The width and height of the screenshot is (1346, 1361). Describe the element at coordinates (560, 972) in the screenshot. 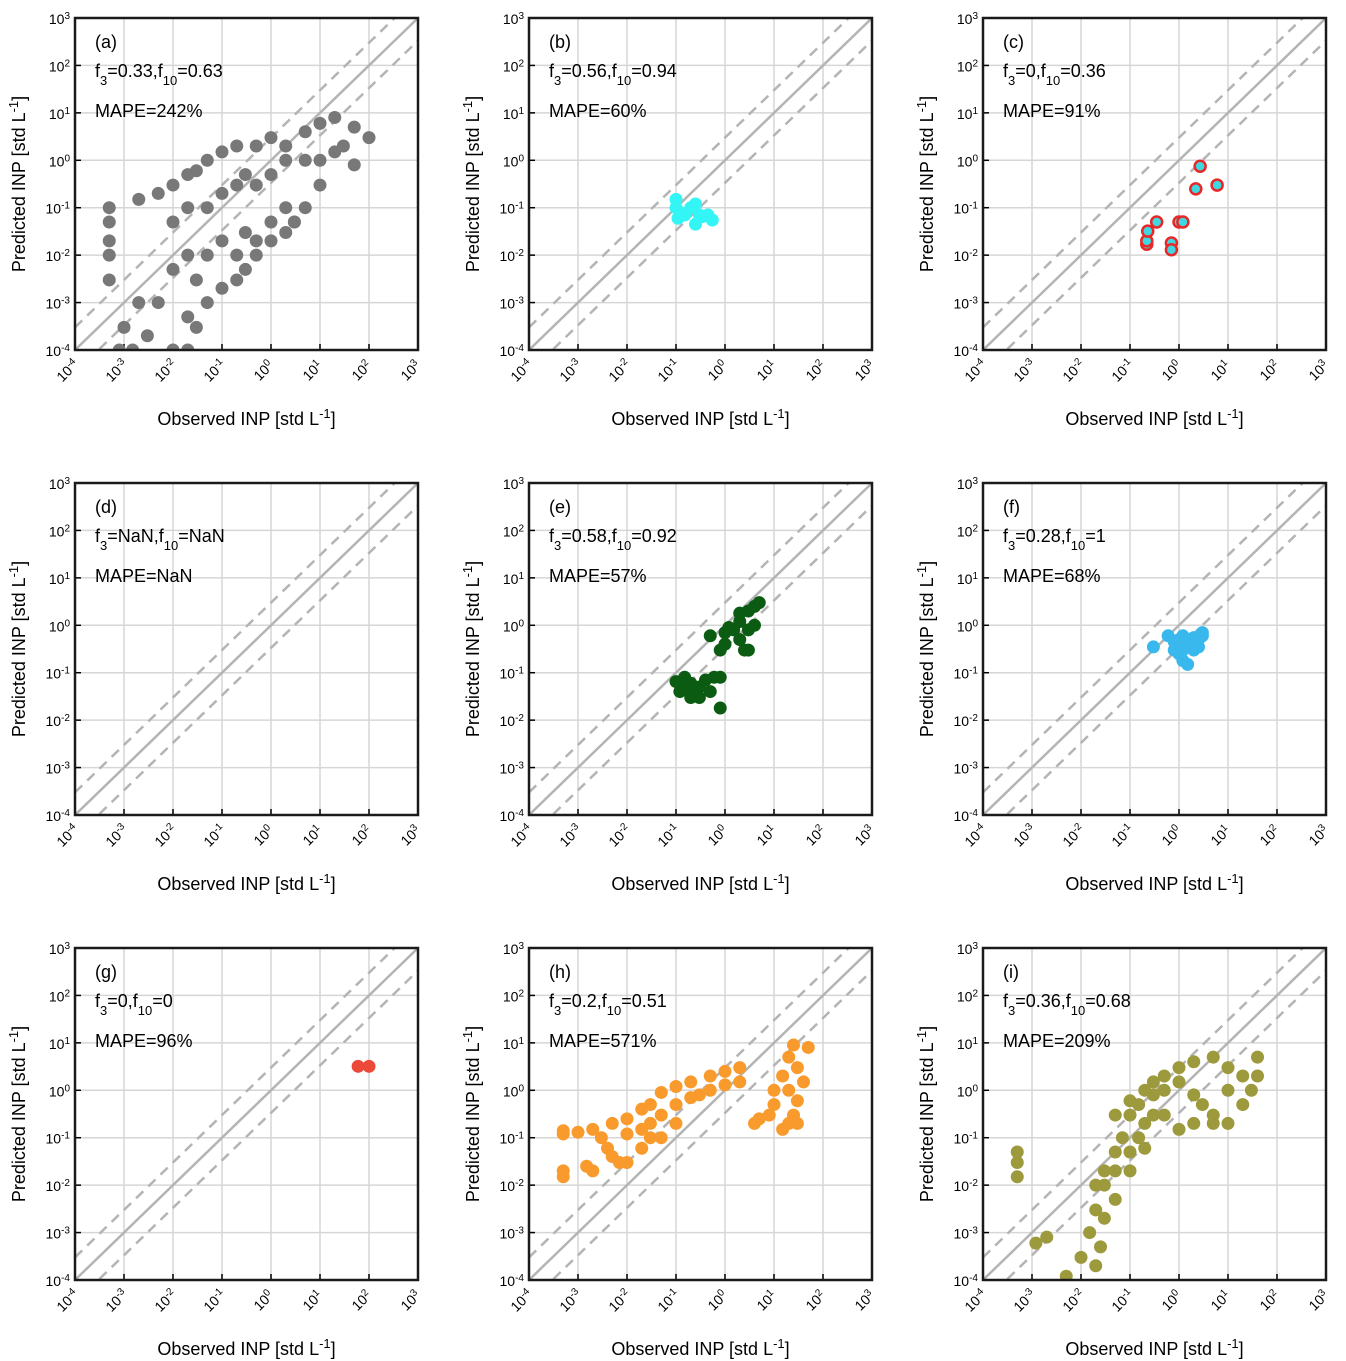

I see `panel-label: (h)` at that location.